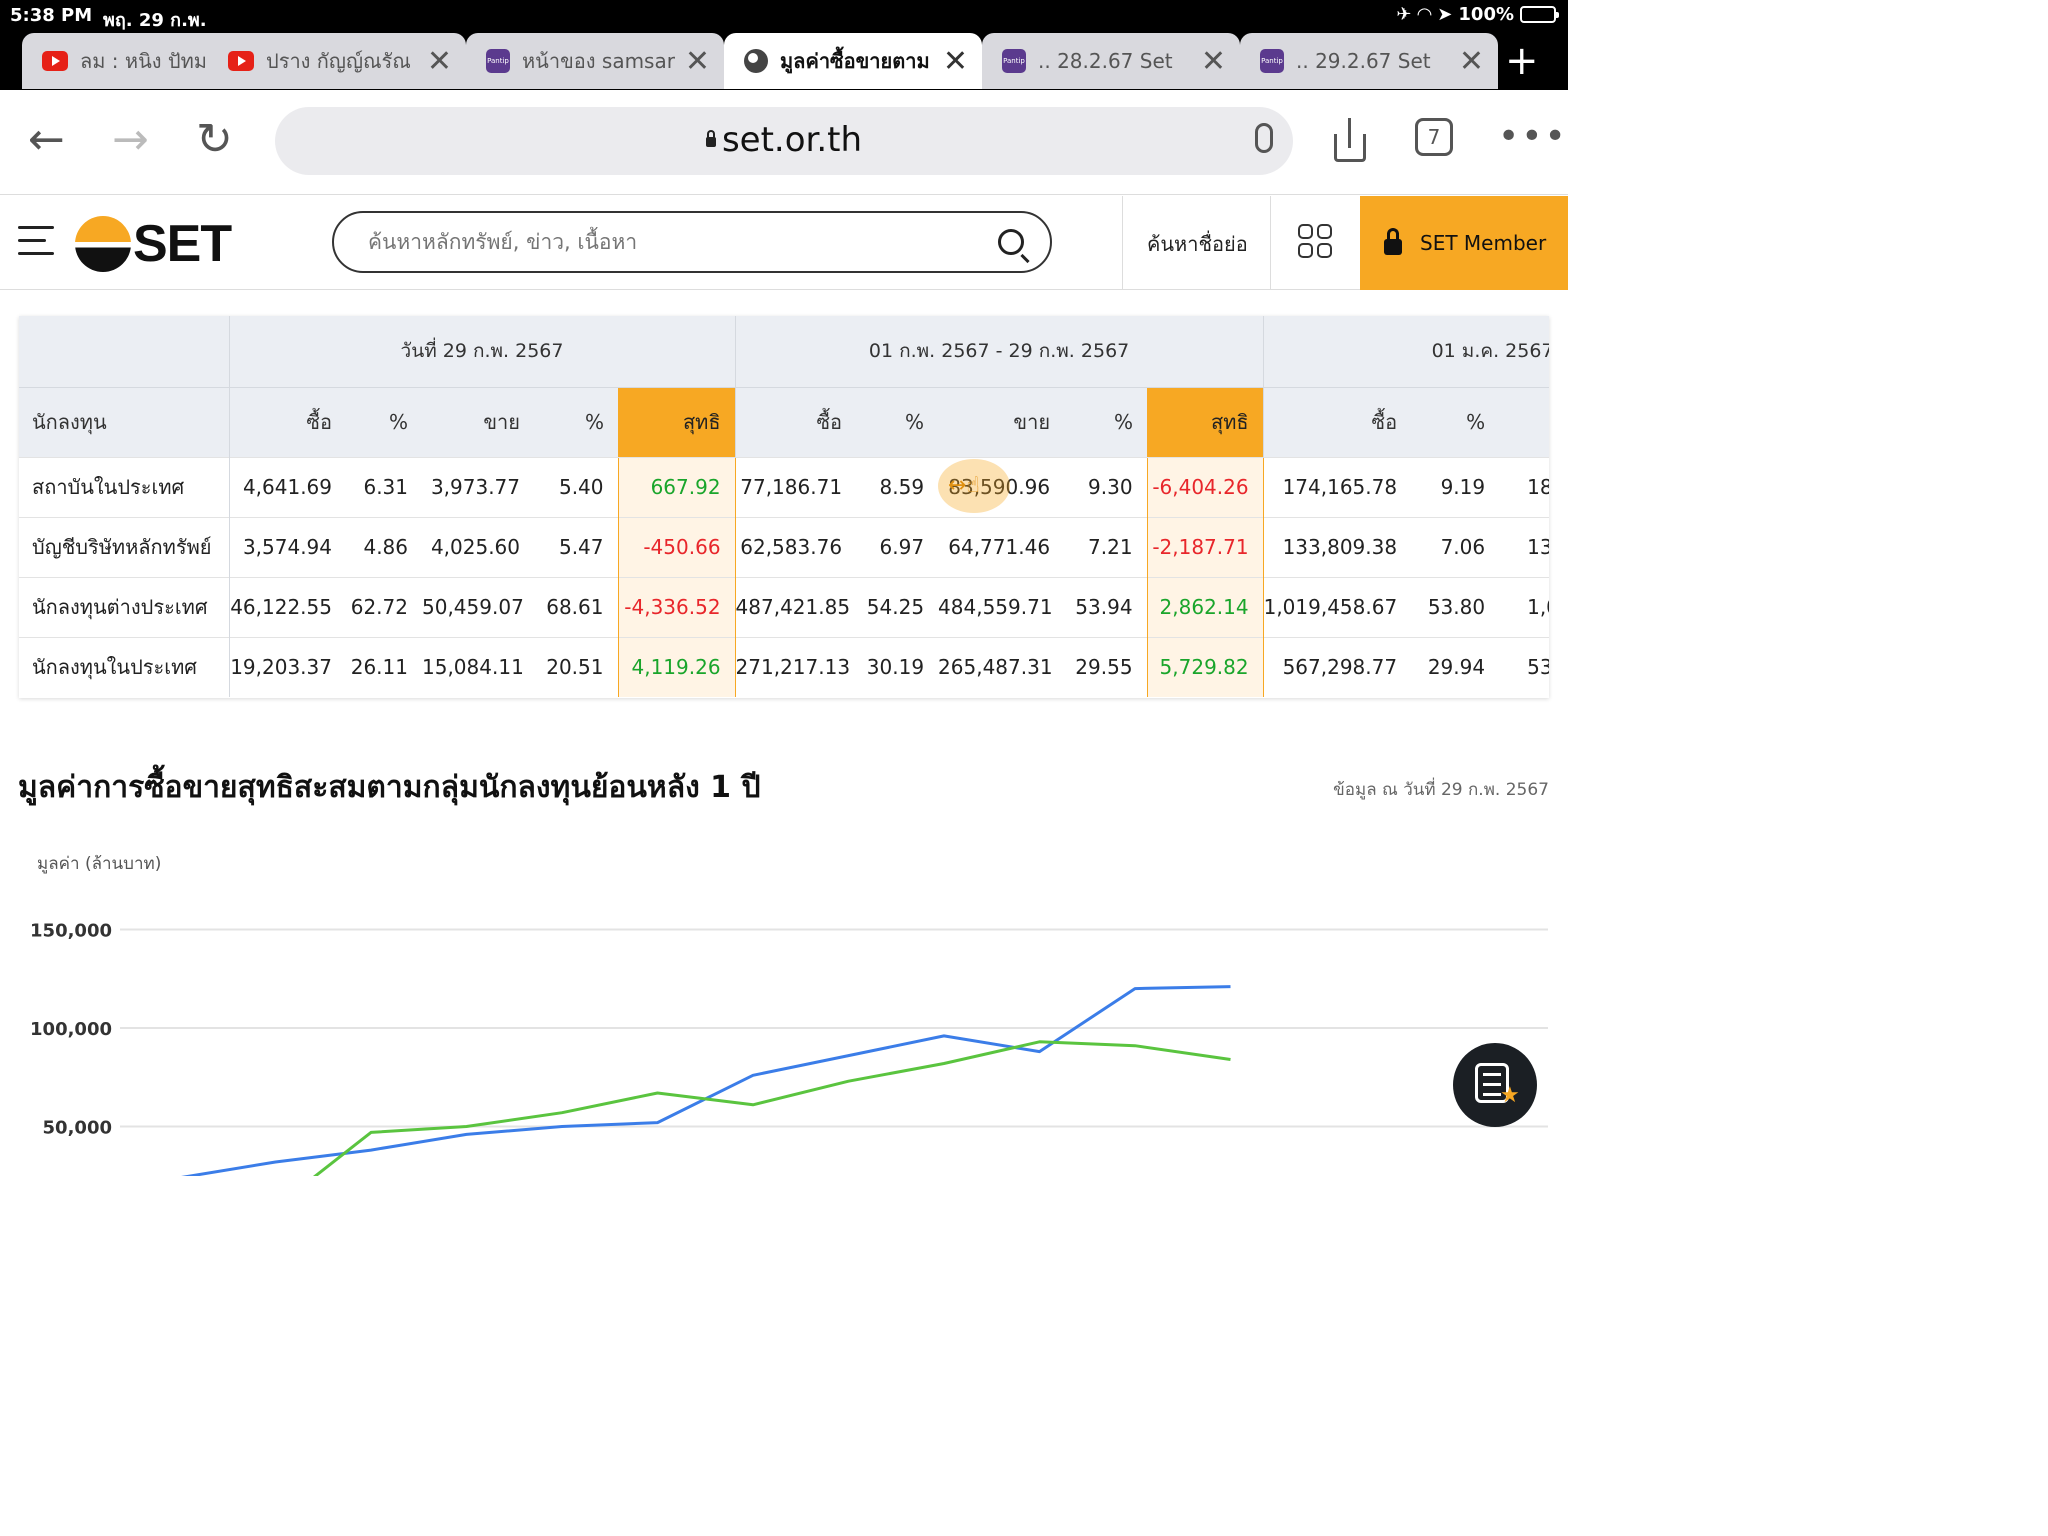  I want to click on y-axis-label: มูลค่า (ล้านบาท), so click(99, 864).